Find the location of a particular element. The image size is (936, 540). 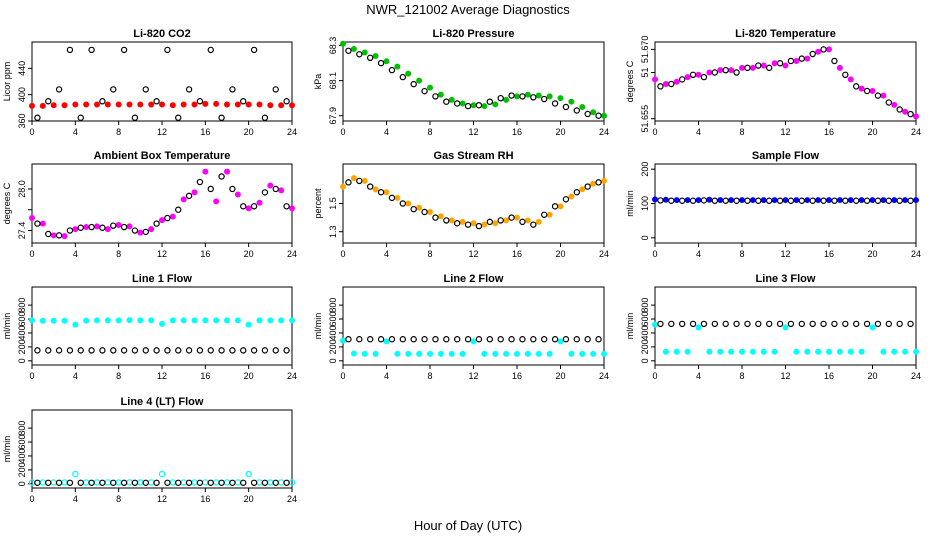

y-tick-label: 28.0 is located at coordinates (22, 189).